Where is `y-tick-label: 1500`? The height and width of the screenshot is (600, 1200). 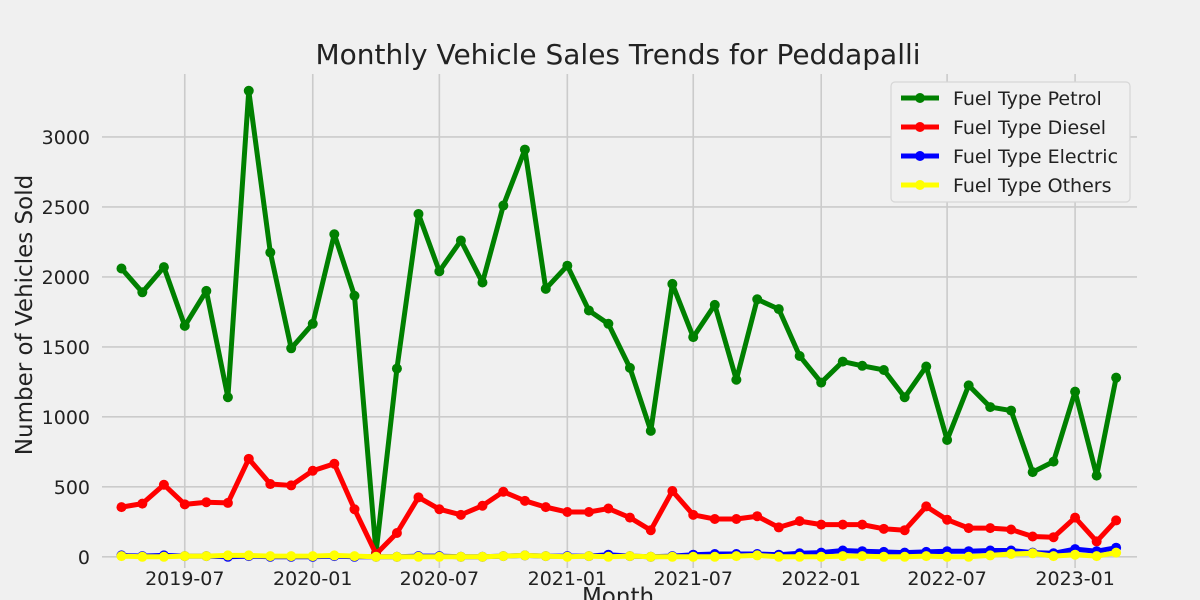
y-tick-label: 1500 is located at coordinates (66, 348).